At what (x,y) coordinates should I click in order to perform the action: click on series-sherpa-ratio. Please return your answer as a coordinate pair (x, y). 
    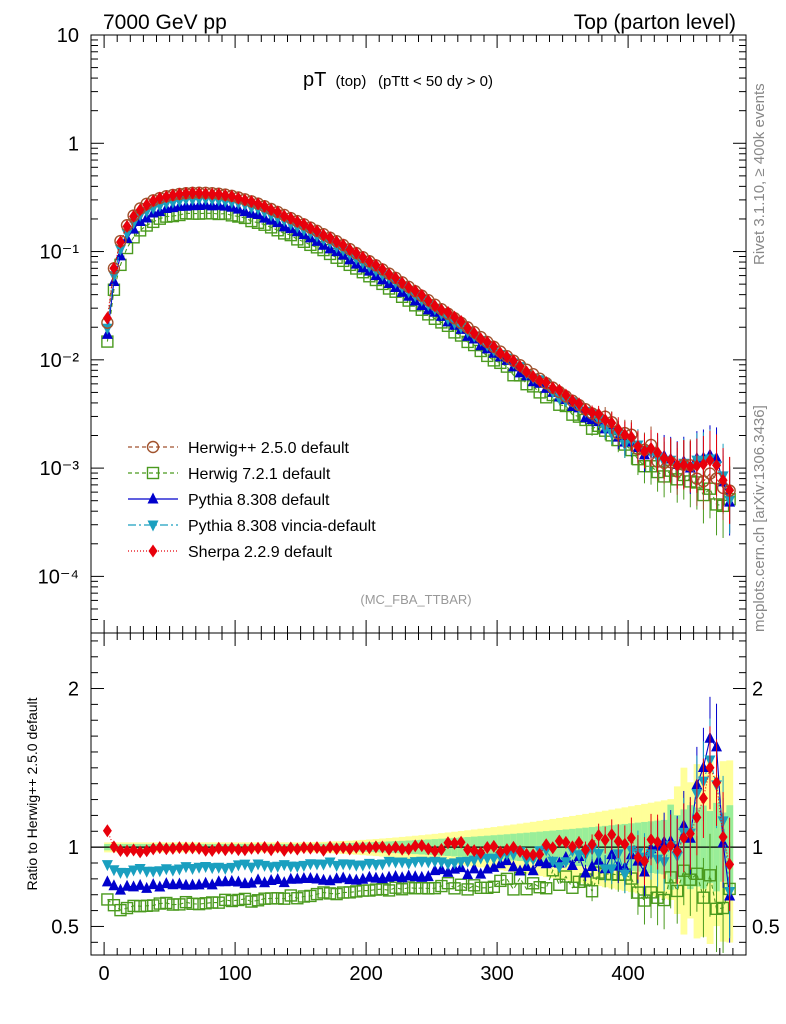
    Looking at the image, I should click on (418, 819).